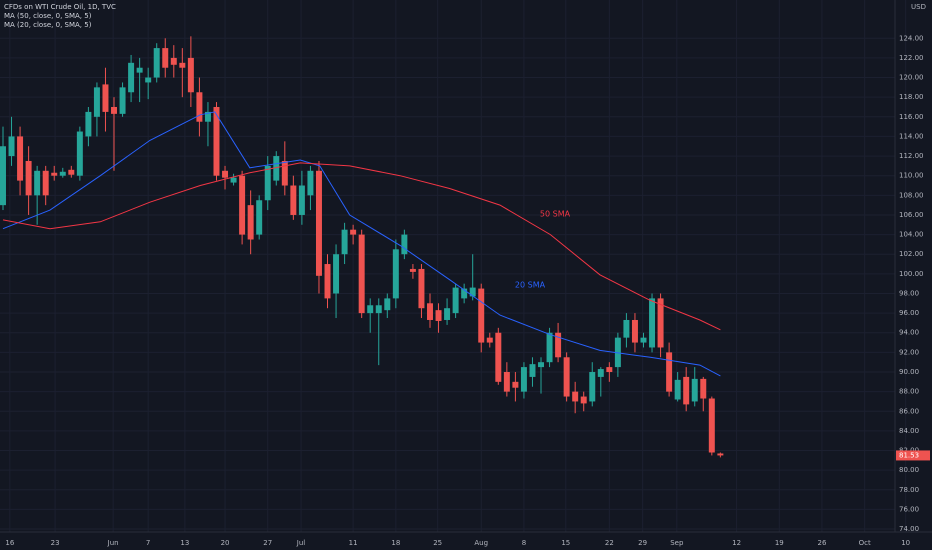 The image size is (932, 550). I want to click on y-tick-label: 74.00, so click(909, 529).